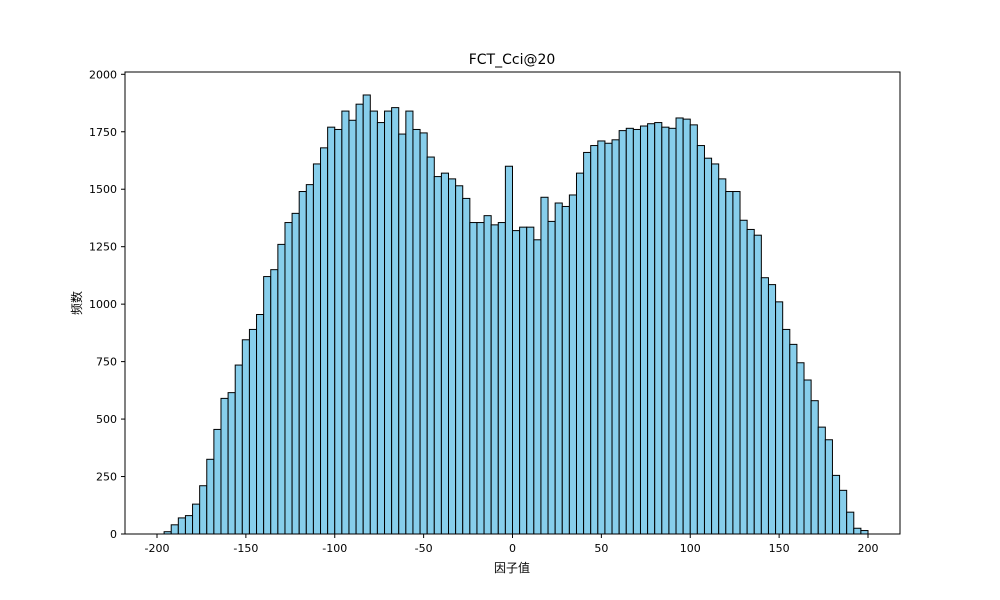  I want to click on y-tick-label: 750, so click(106, 362).